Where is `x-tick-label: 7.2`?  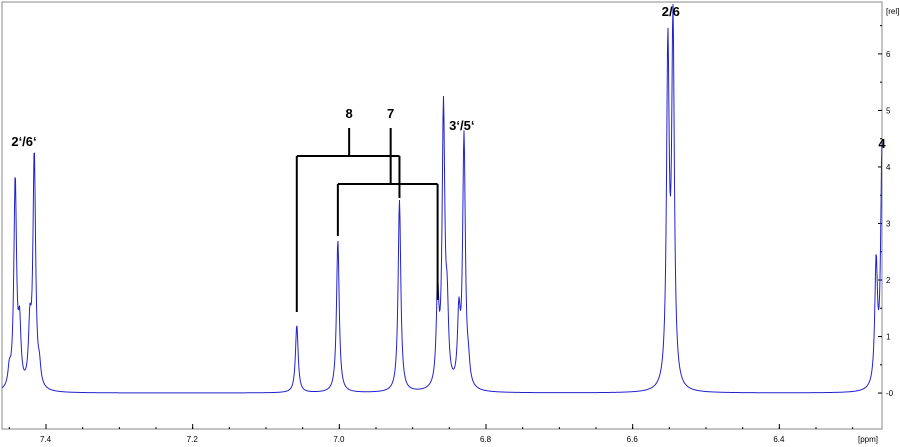 x-tick-label: 7.2 is located at coordinates (193, 439).